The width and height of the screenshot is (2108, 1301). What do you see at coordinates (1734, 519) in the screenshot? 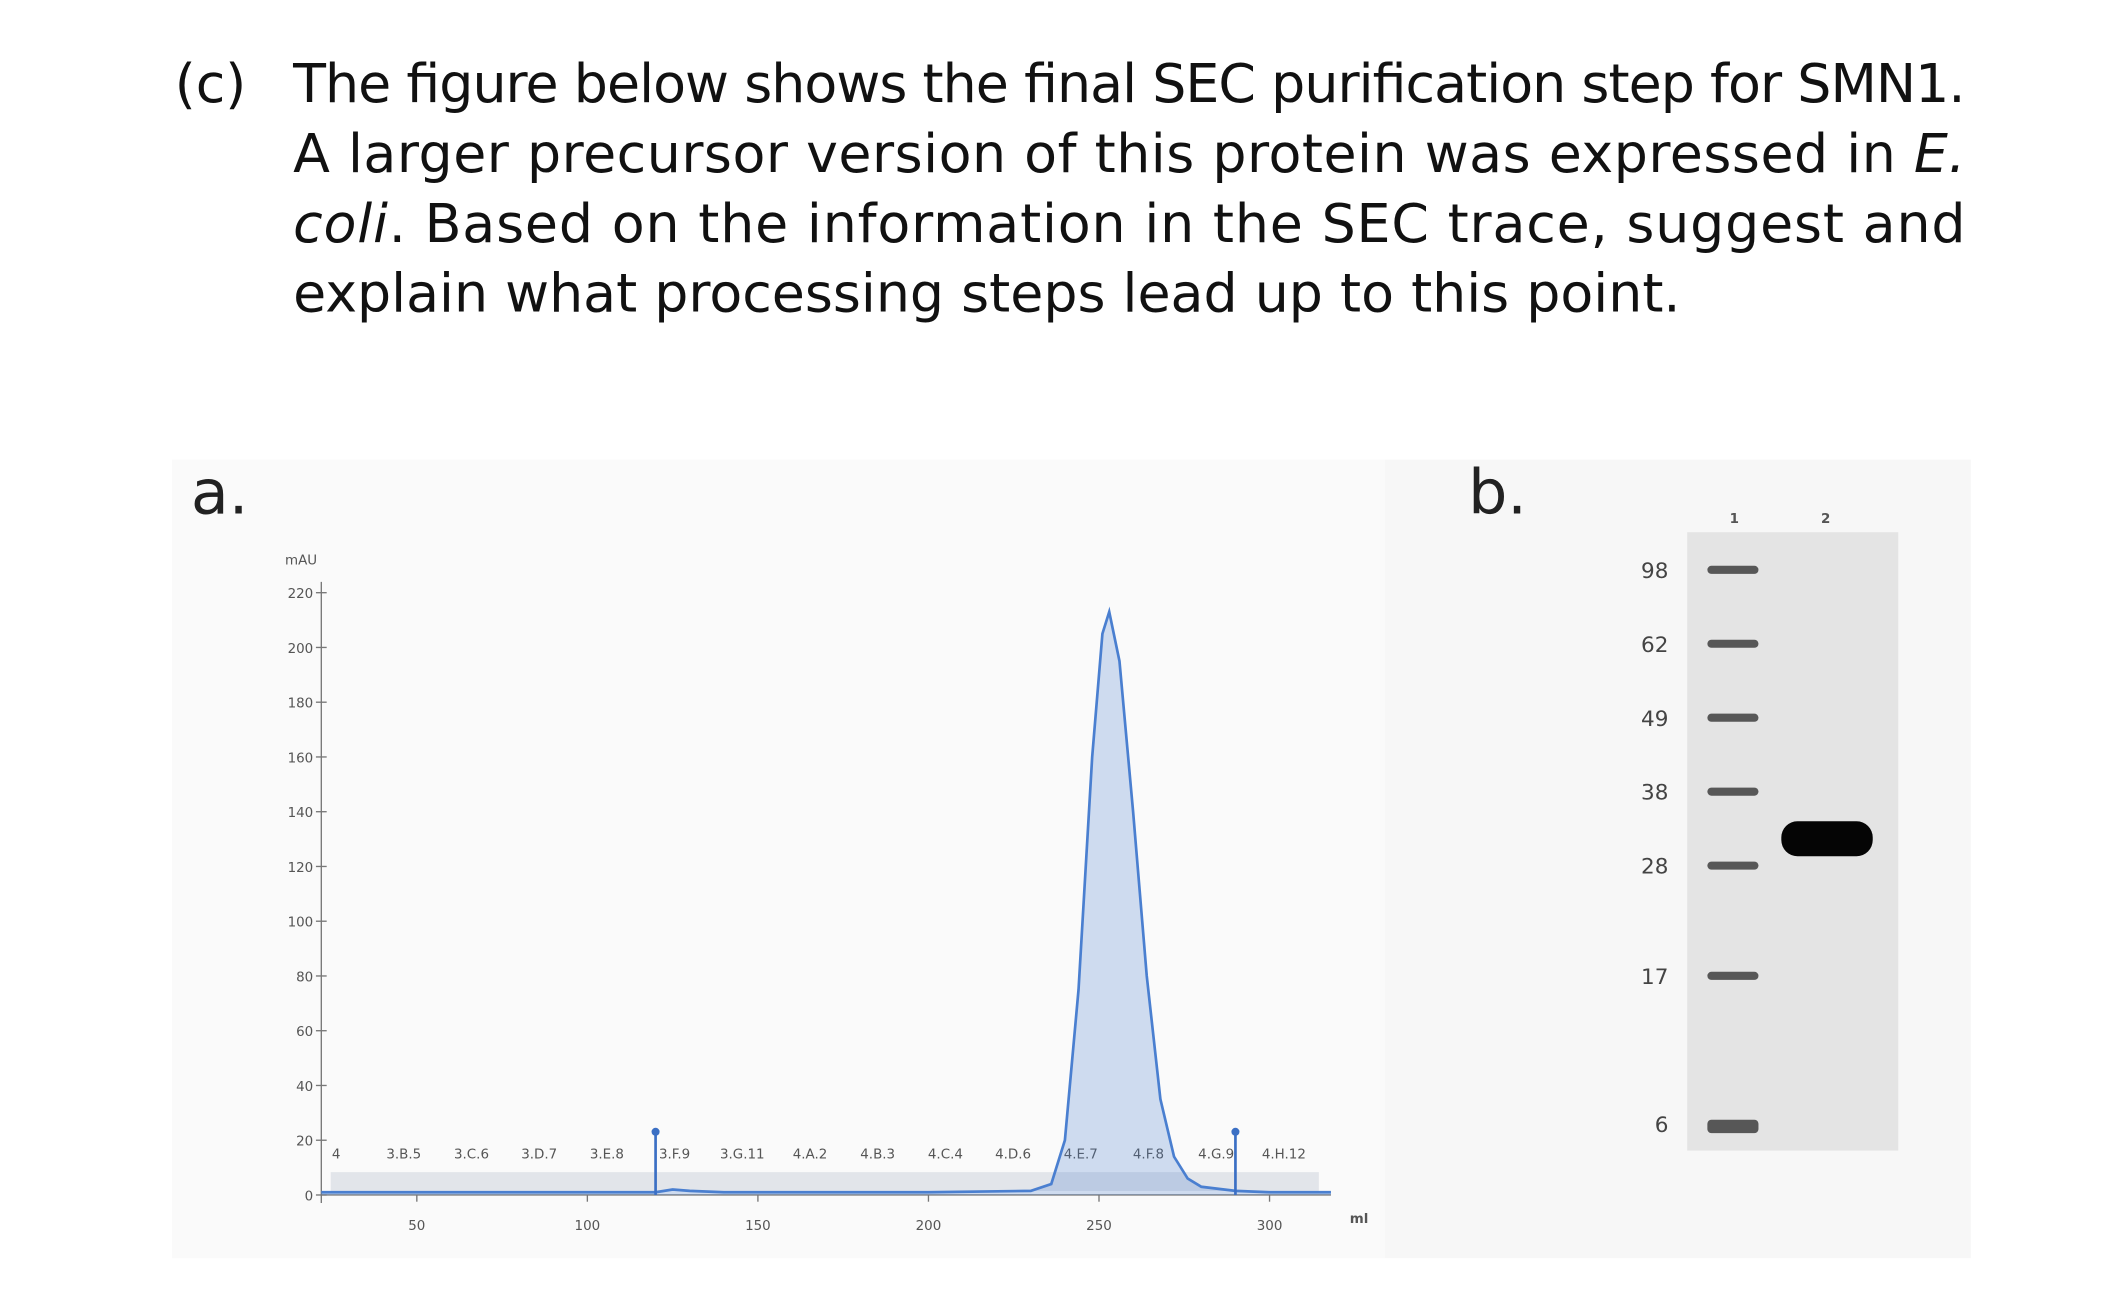
I see `lane-label: 1` at bounding box center [1734, 519].